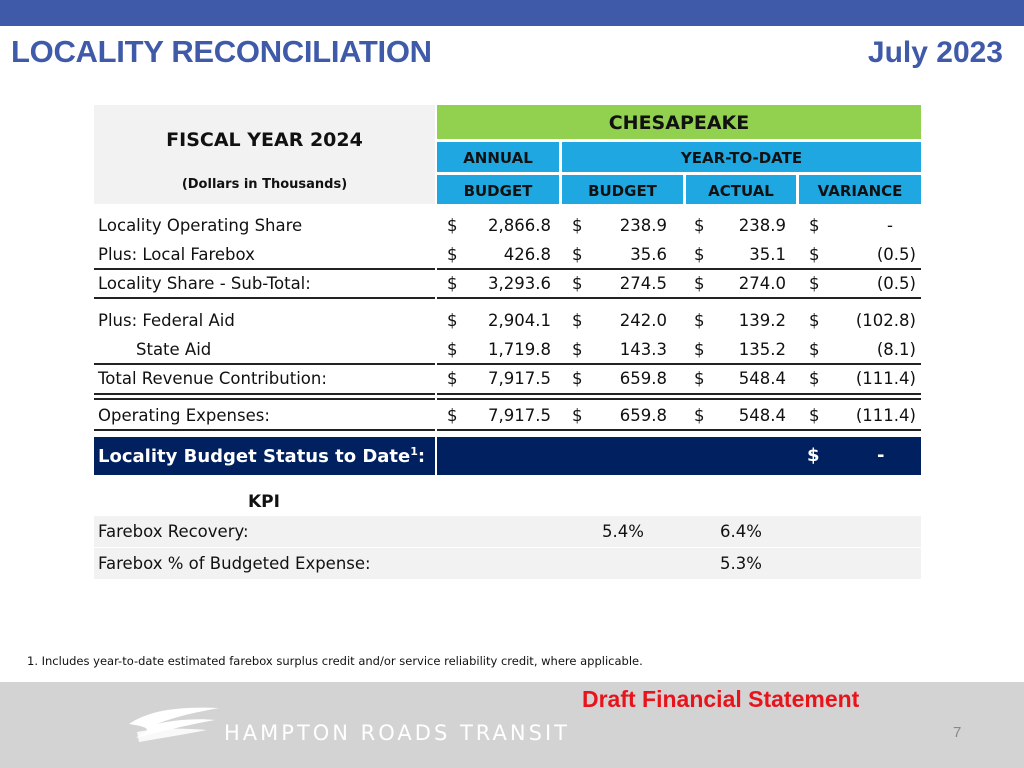 The width and height of the screenshot is (1024, 768). I want to click on table-header-left: FISCAL YEAR 2024 (Dollars in Thousands), so click(264, 154).